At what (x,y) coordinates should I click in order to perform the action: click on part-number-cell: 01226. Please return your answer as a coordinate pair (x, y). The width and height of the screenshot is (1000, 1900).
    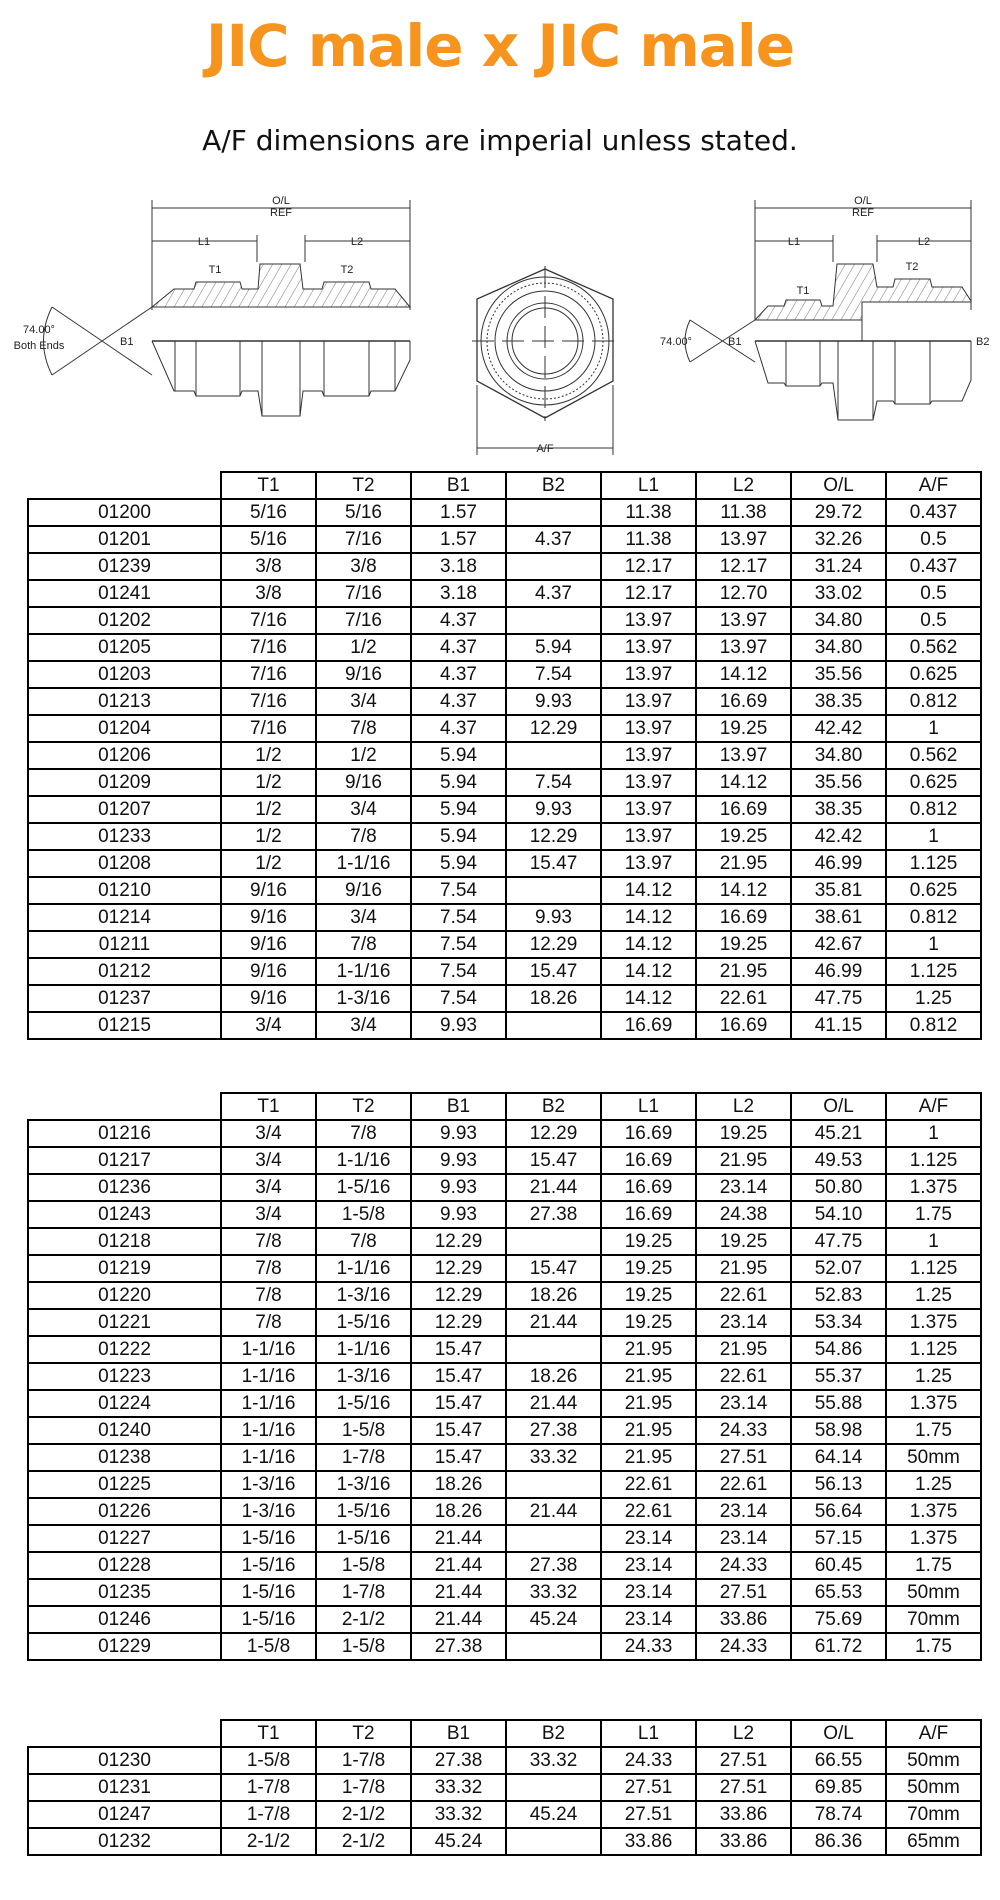
    Looking at the image, I should click on (124, 1511).